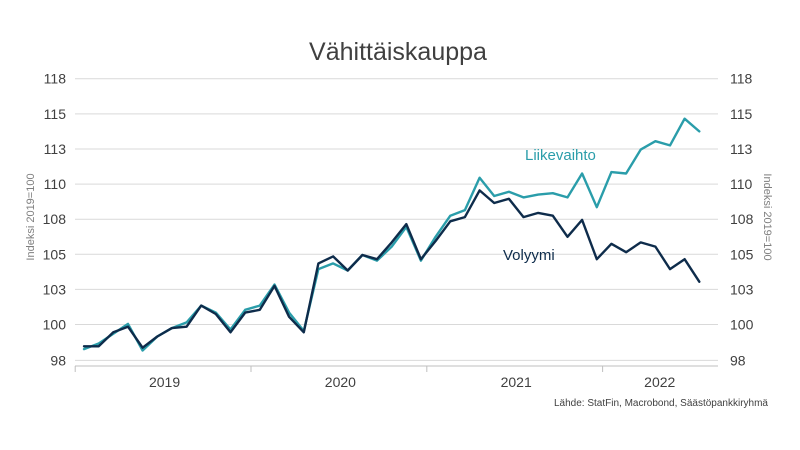 The height and width of the screenshot is (450, 800). What do you see at coordinates (396, 377) in the screenshot?
I see `x-axis: 2019 2020 2021 2022` at bounding box center [396, 377].